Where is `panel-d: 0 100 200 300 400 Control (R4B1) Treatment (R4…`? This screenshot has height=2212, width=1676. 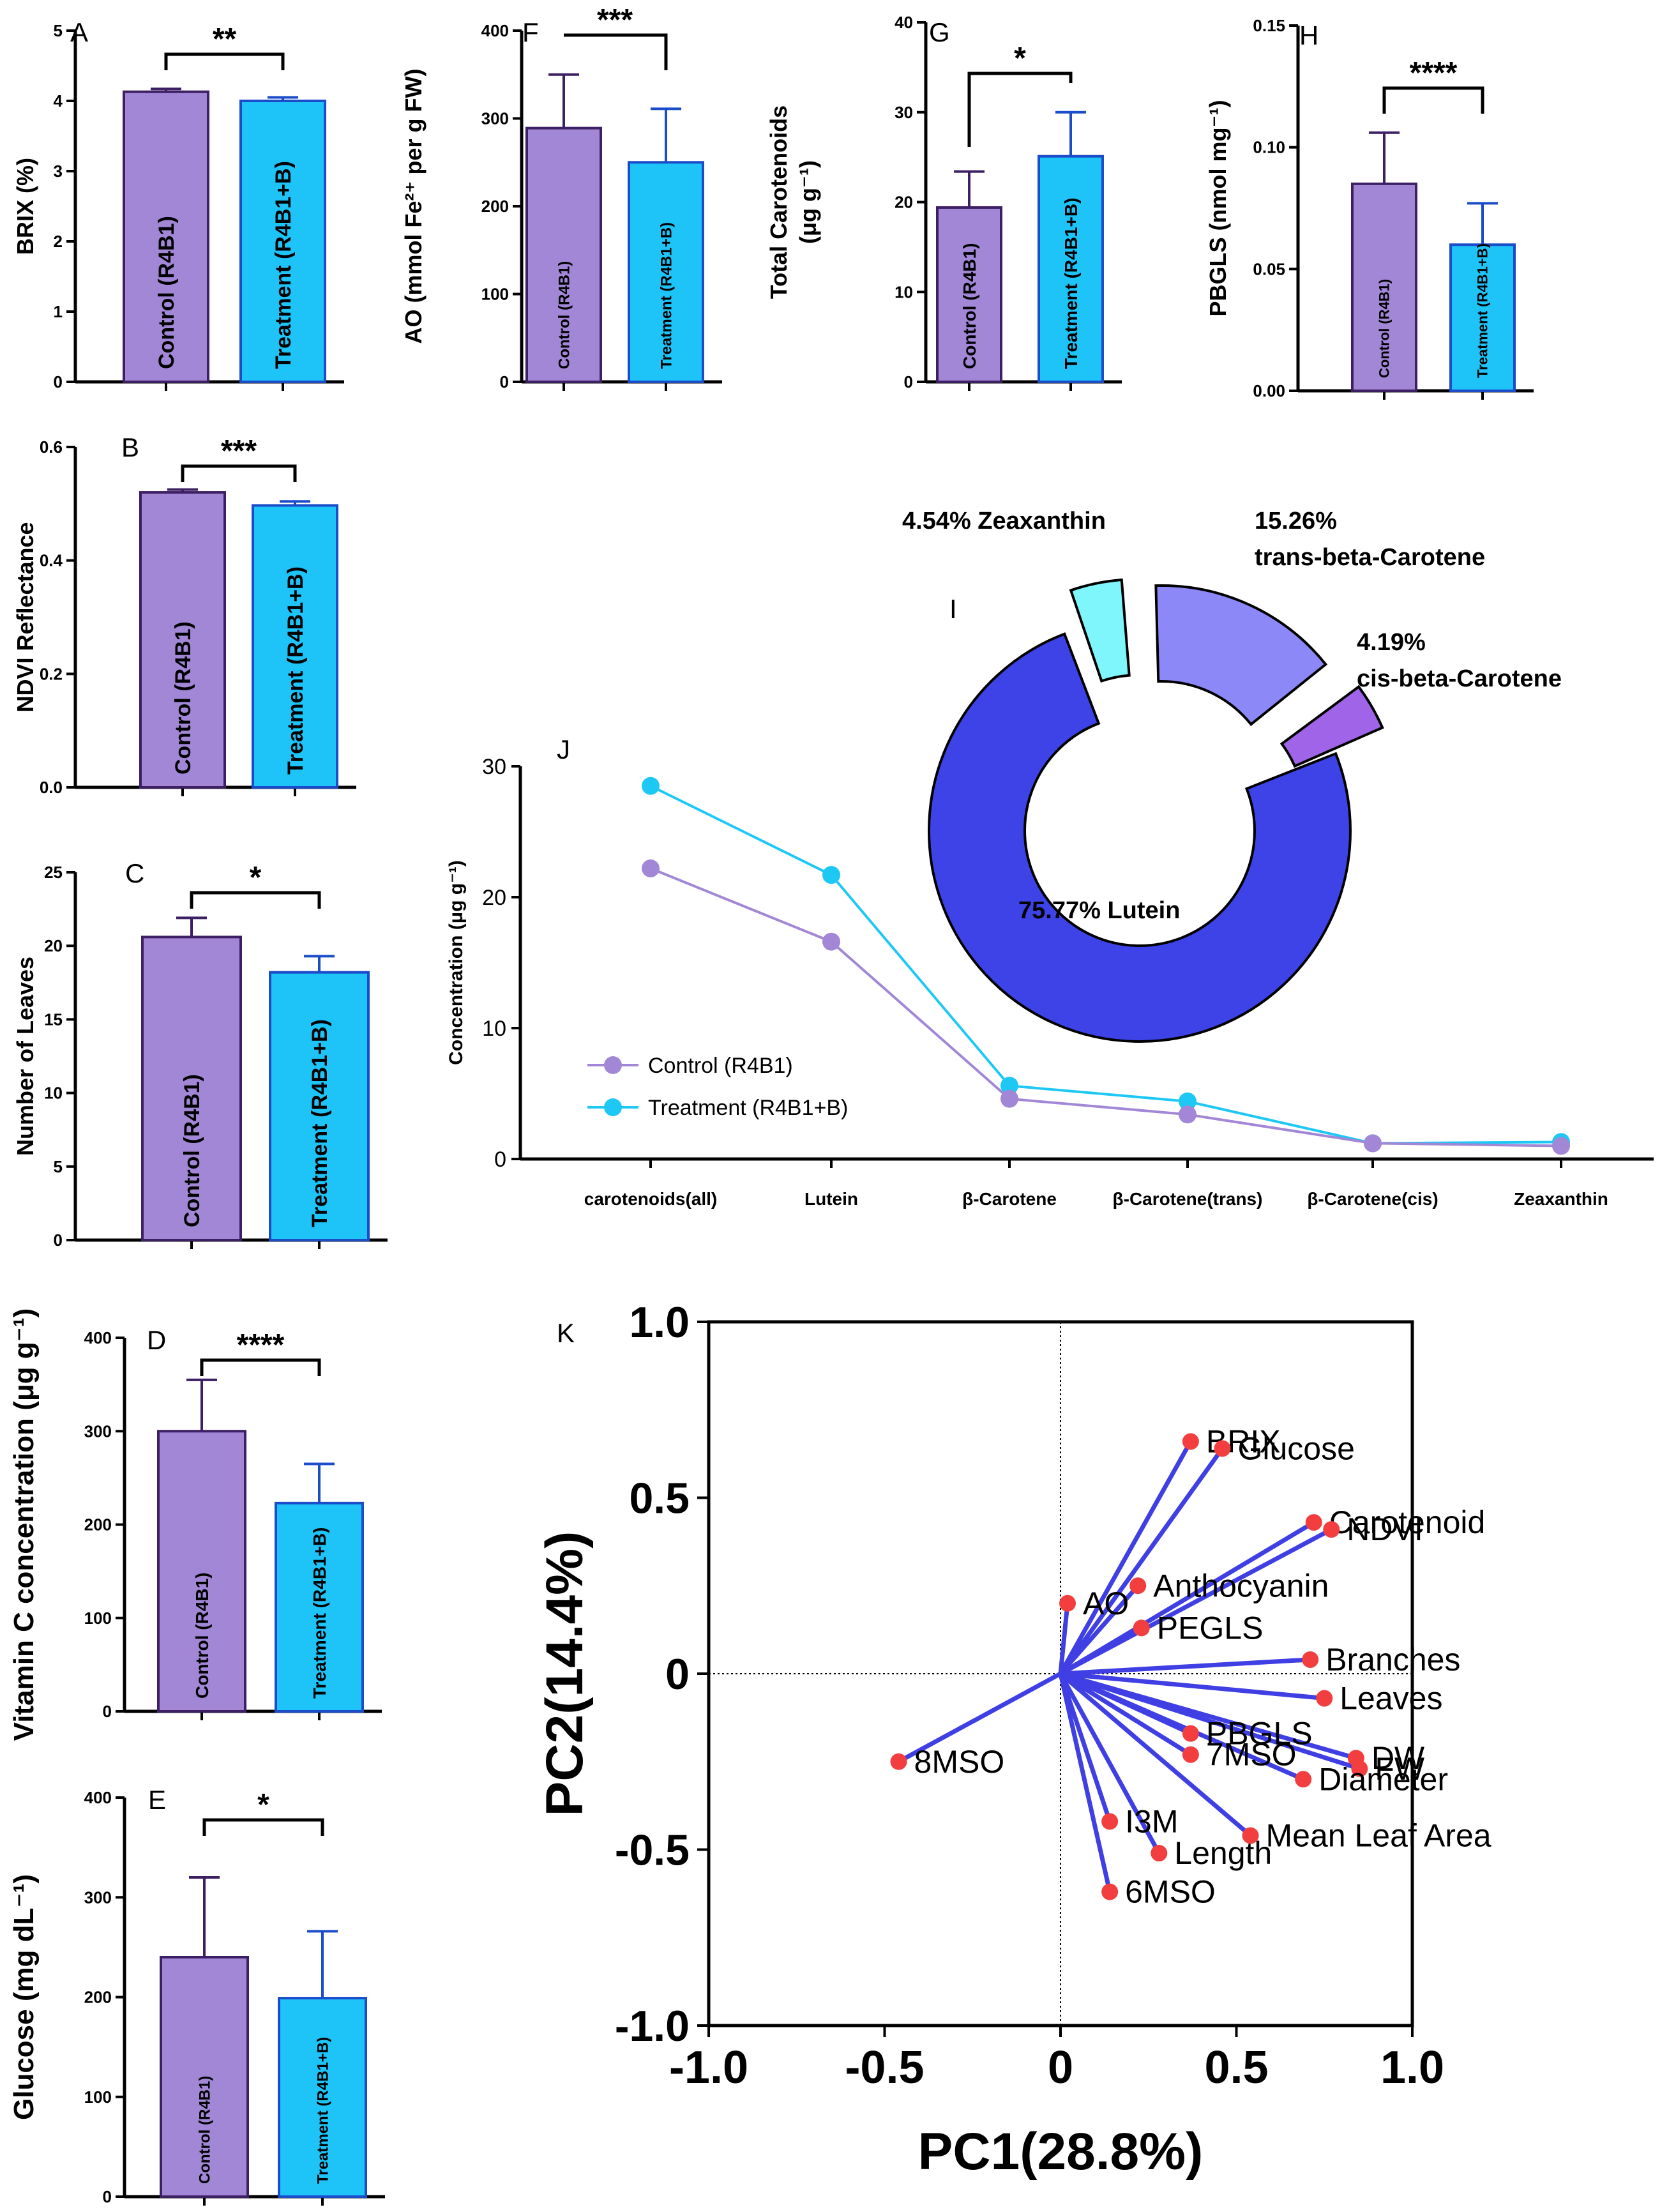
panel-d: 0 100 200 300 400 Control (R4B1) Treatment (R4… is located at coordinates (195, 1525).